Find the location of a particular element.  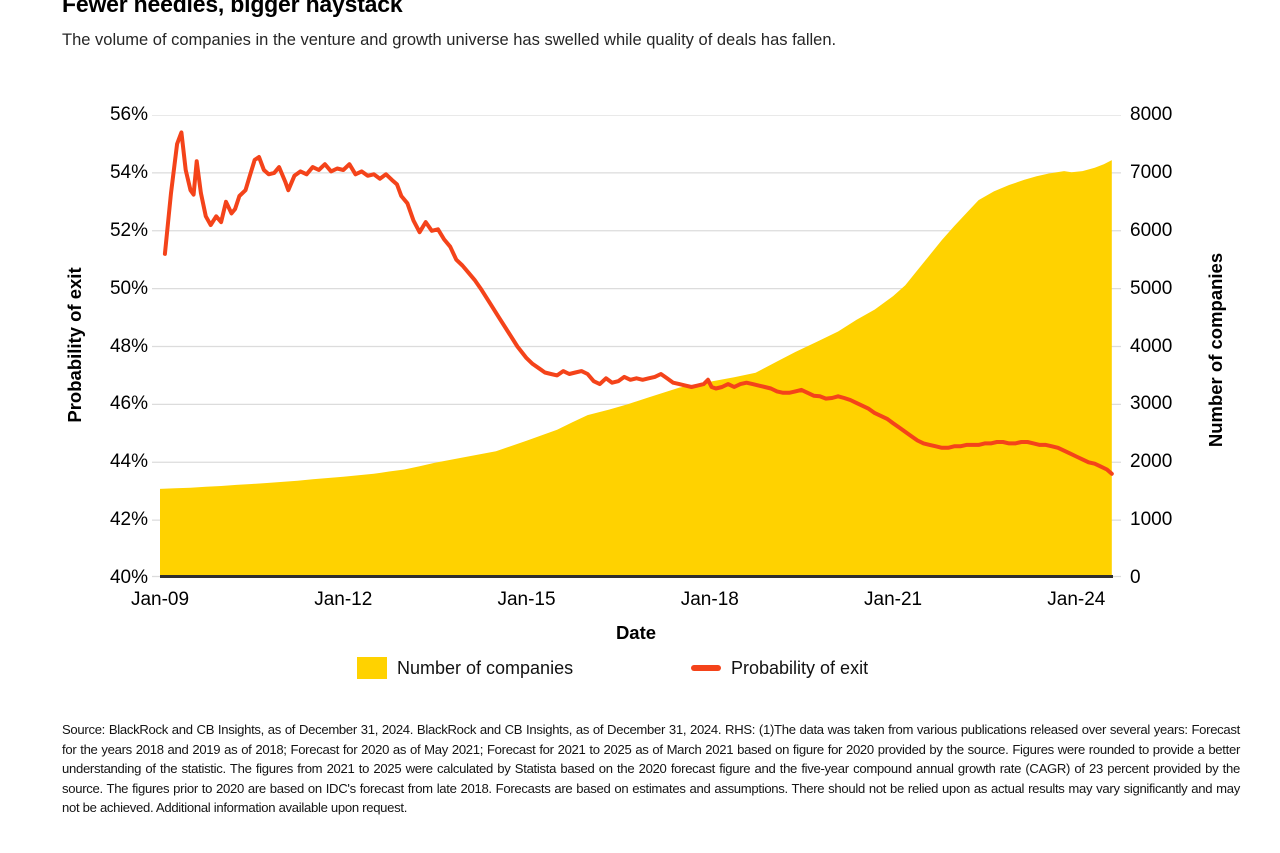

axis-tick-label: 2000 is located at coordinates (1151, 462).